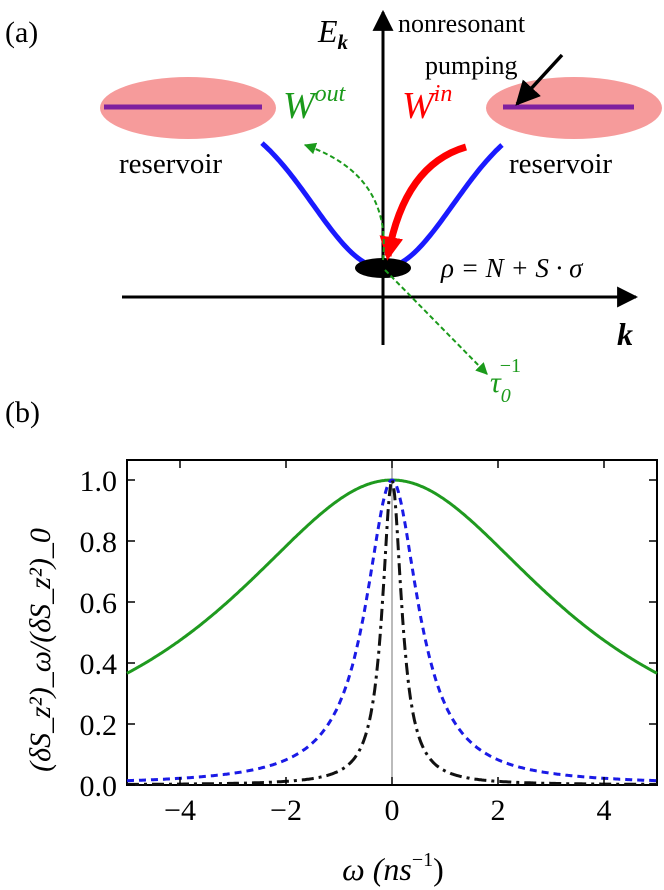  Describe the element at coordinates (333, 33) in the screenshot. I see `energy-axis-label: Ek` at that location.